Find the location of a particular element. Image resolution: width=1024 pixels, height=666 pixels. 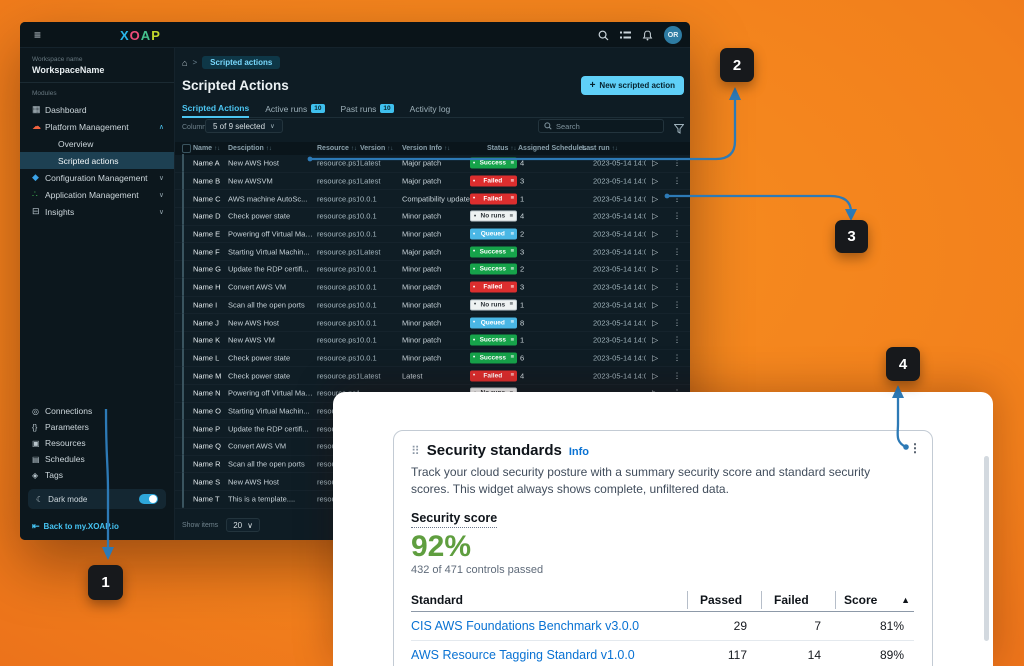

tab: Active runs 10 is located at coordinates (295, 110).